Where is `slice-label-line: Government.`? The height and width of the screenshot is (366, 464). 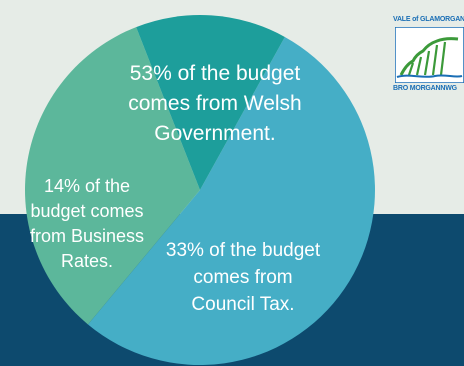 slice-label-line: Government. is located at coordinates (214, 133).